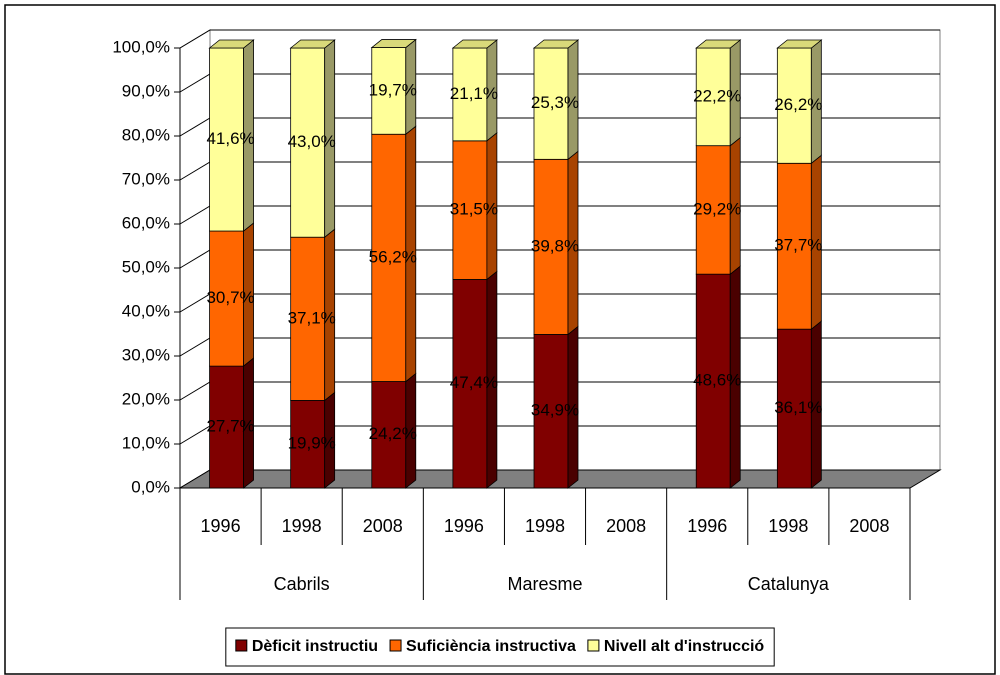 This screenshot has height=675, width=1000. I want to click on group-label: Cabrils, so click(302, 584).